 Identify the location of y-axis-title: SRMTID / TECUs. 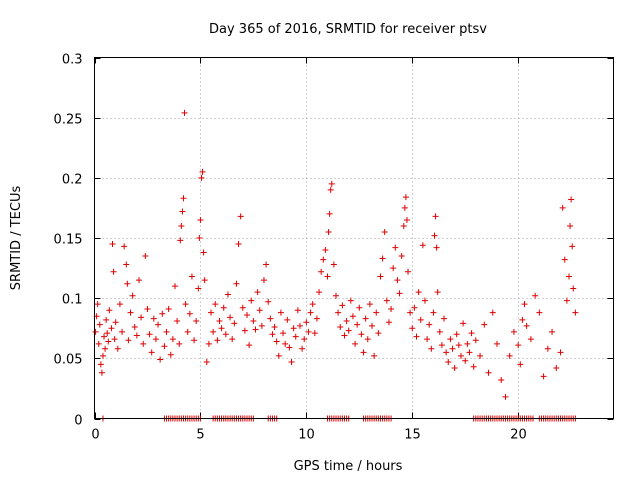
(16, 238).